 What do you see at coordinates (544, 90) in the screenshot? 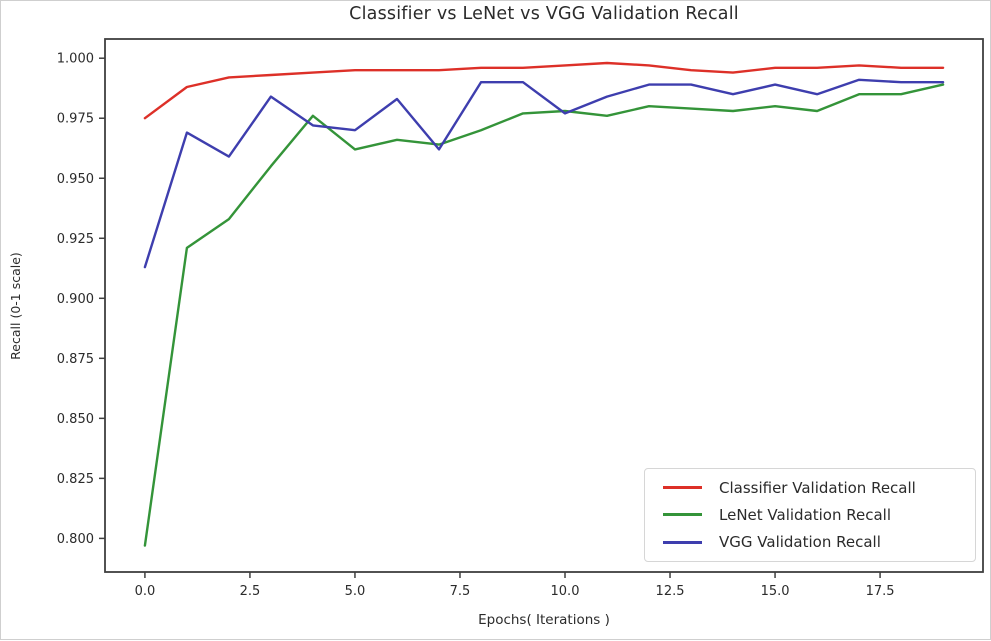
I see `series-line-classifier` at bounding box center [544, 90].